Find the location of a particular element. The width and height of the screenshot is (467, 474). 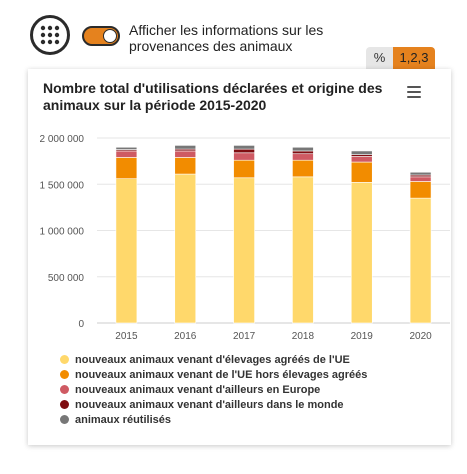

x-tick-label: 2019 is located at coordinates (362, 336).